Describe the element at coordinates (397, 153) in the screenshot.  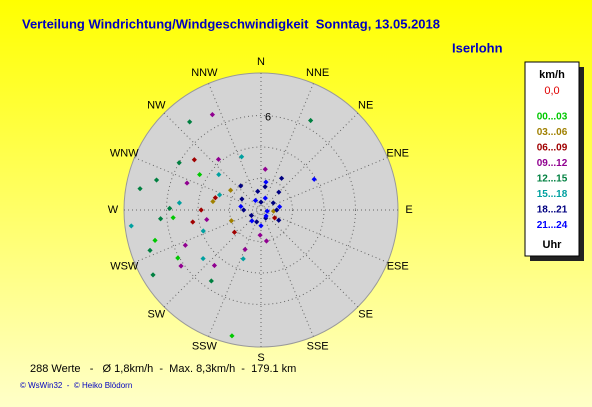
I see `direction-label: ENE` at that location.